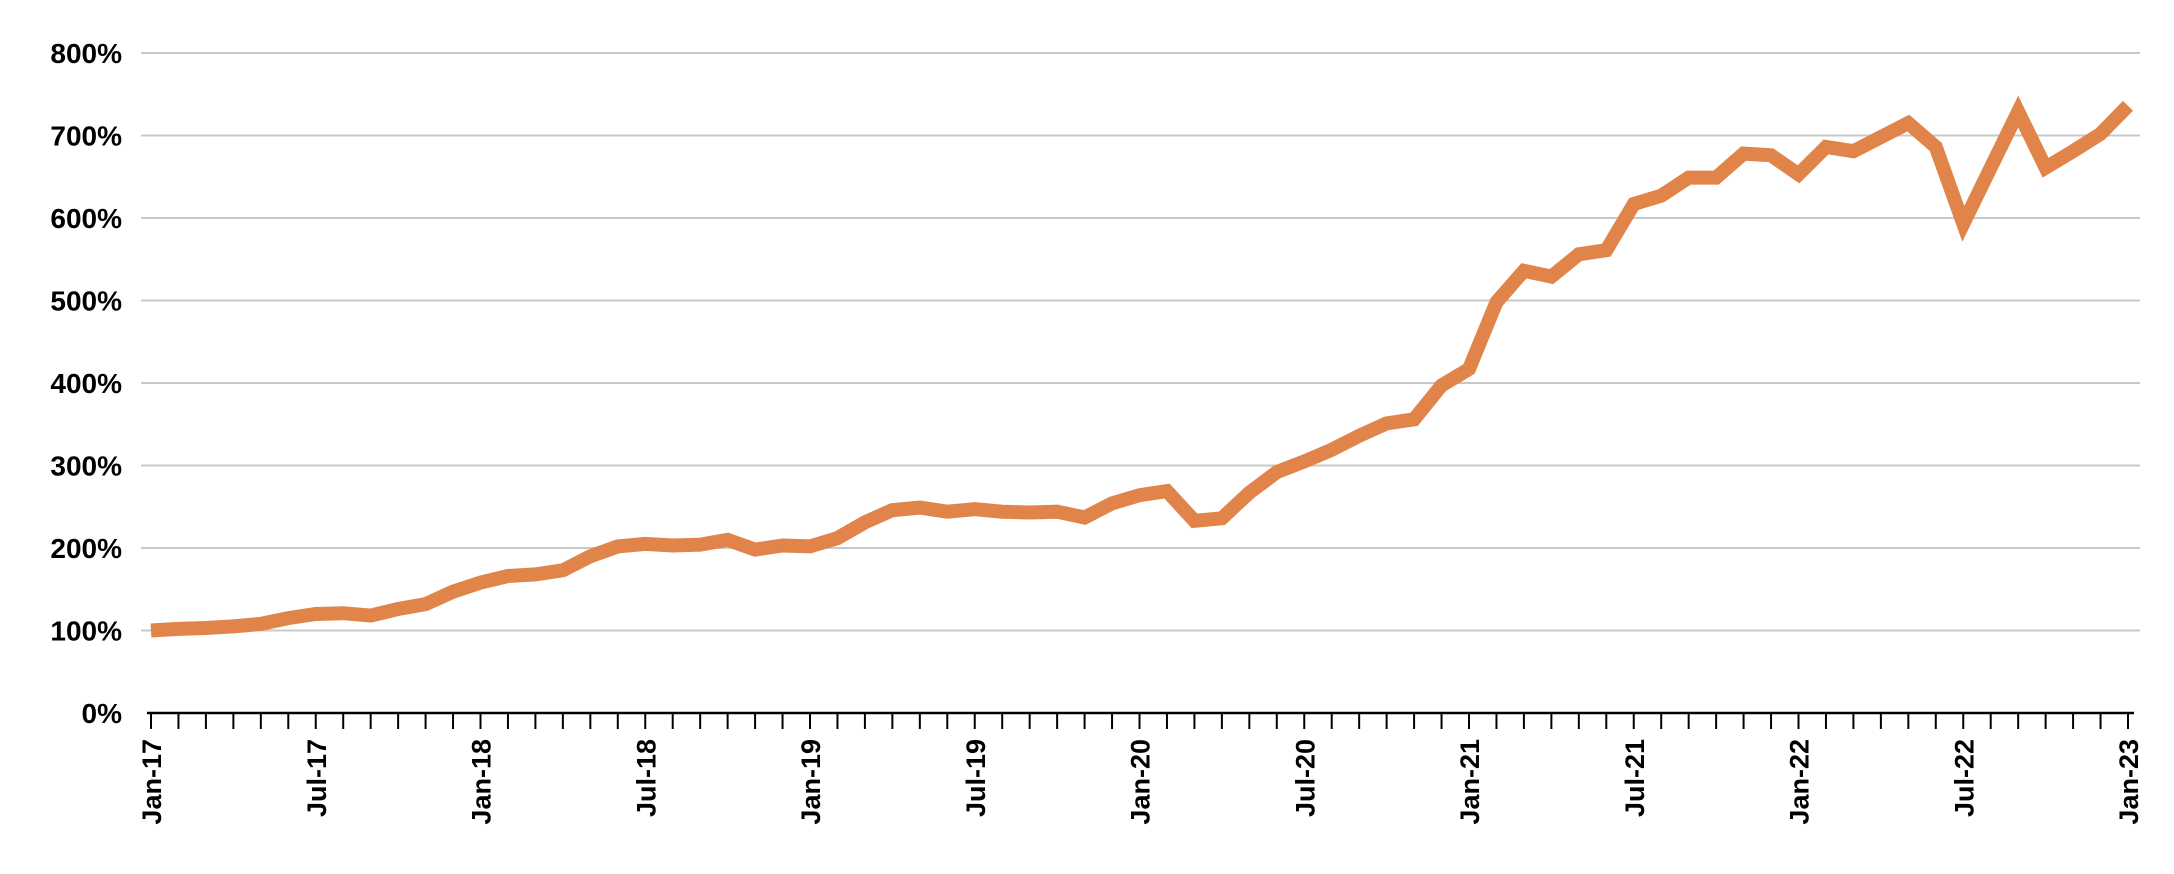  Describe the element at coordinates (86, 136) in the screenshot. I see `y-tick-label: 700%` at that location.